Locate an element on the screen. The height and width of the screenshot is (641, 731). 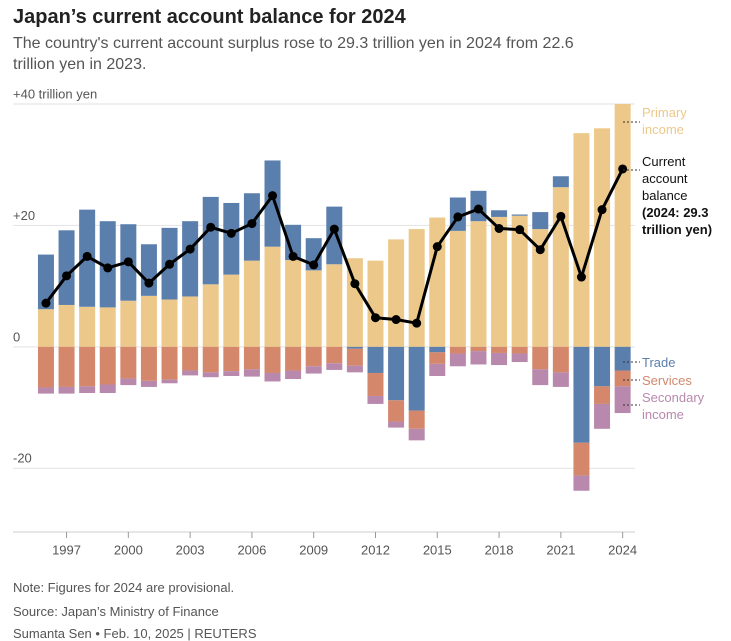
y-tick-label: +20 is located at coordinates (24, 215).